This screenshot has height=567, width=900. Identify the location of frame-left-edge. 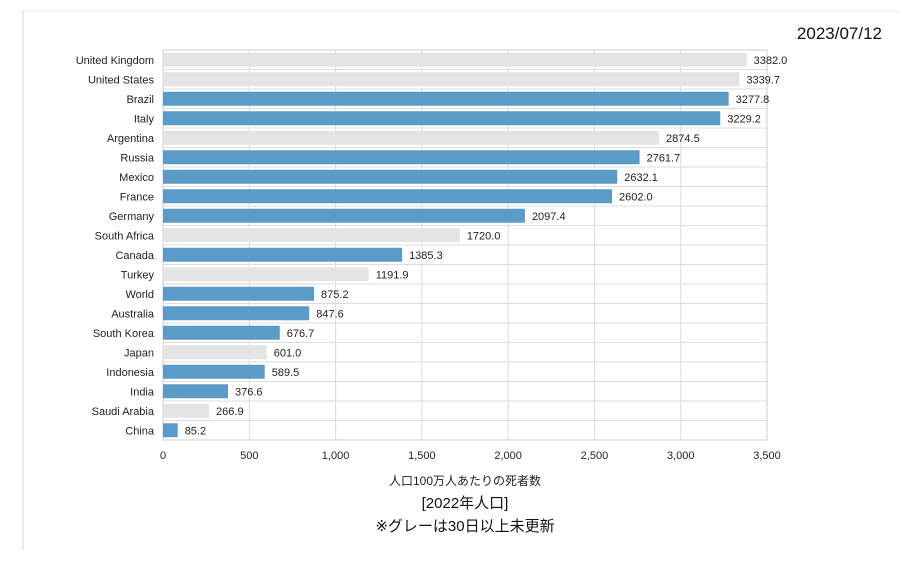
(23, 280).